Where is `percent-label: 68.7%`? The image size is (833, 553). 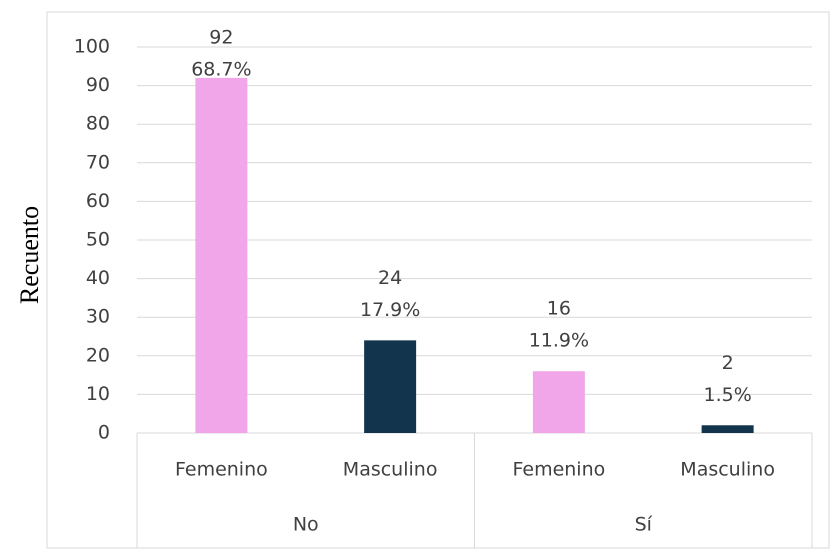 percent-label: 68.7% is located at coordinates (221, 70).